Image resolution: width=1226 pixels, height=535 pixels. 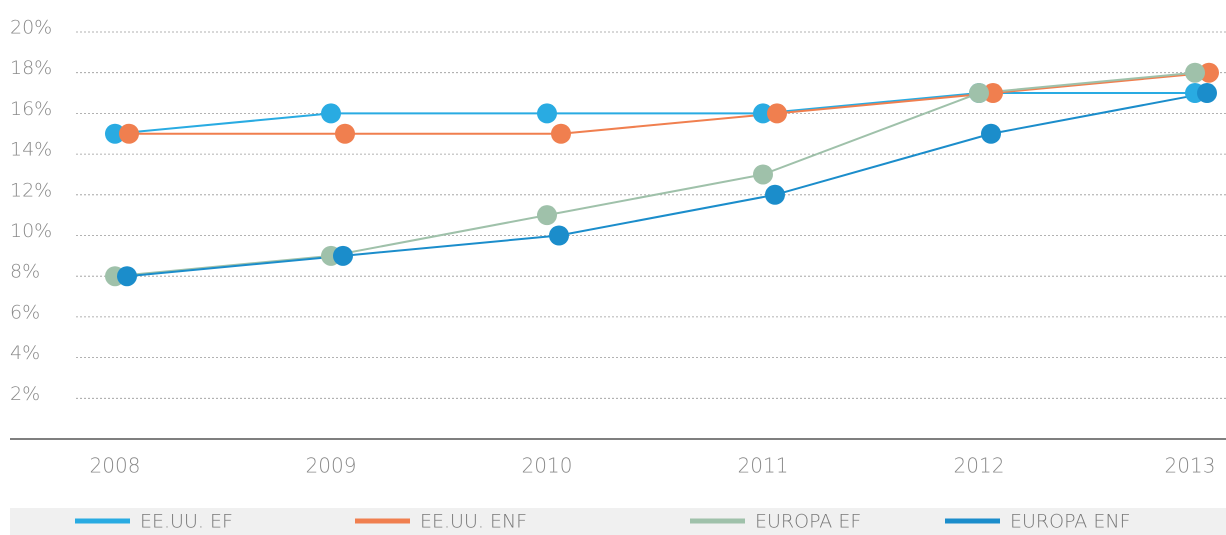 I want to click on x-tick-label: 2011, so click(x=763, y=466).